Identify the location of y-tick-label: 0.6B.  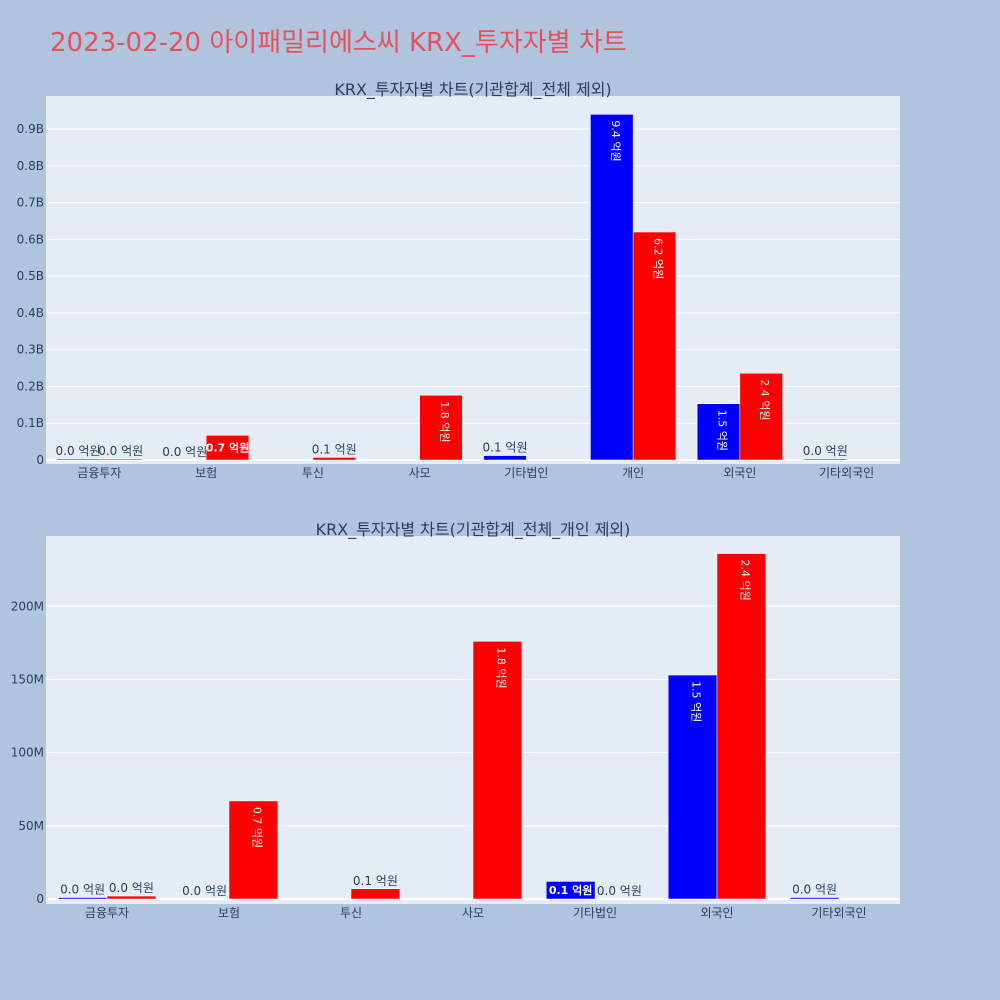
(30, 239).